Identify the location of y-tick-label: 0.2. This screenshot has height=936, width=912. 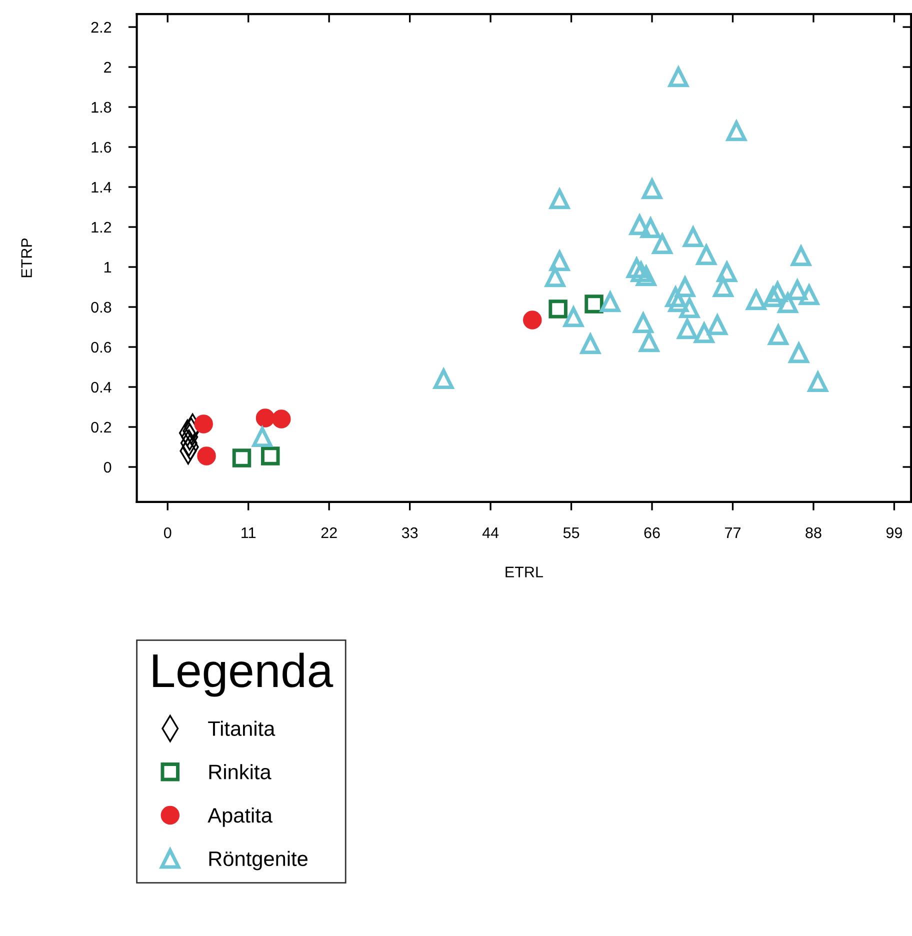
(101, 427).